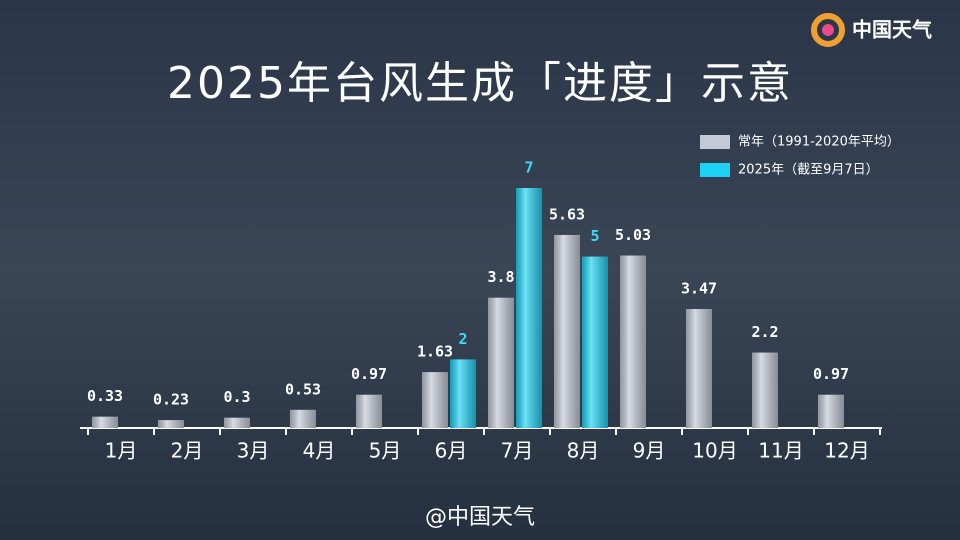 This screenshot has height=540, width=960. I want to click on data-label: 0.3, so click(236, 397).